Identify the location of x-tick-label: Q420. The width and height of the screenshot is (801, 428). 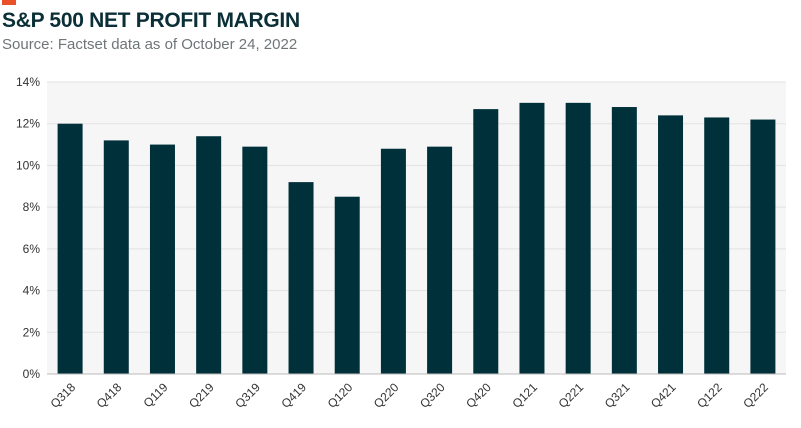
(478, 395).